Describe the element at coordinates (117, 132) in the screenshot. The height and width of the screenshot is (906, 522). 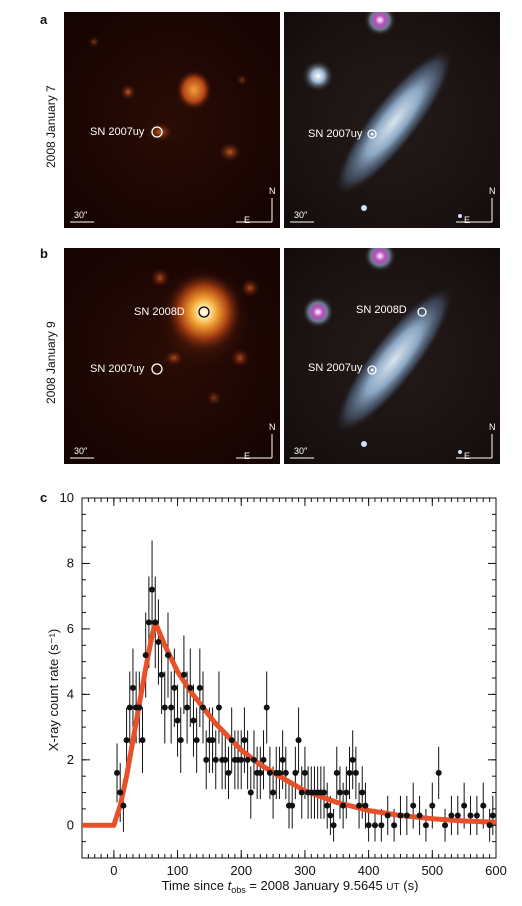
I see `panel-a-xray-label-sn2007uy: SN 2007uy` at that location.